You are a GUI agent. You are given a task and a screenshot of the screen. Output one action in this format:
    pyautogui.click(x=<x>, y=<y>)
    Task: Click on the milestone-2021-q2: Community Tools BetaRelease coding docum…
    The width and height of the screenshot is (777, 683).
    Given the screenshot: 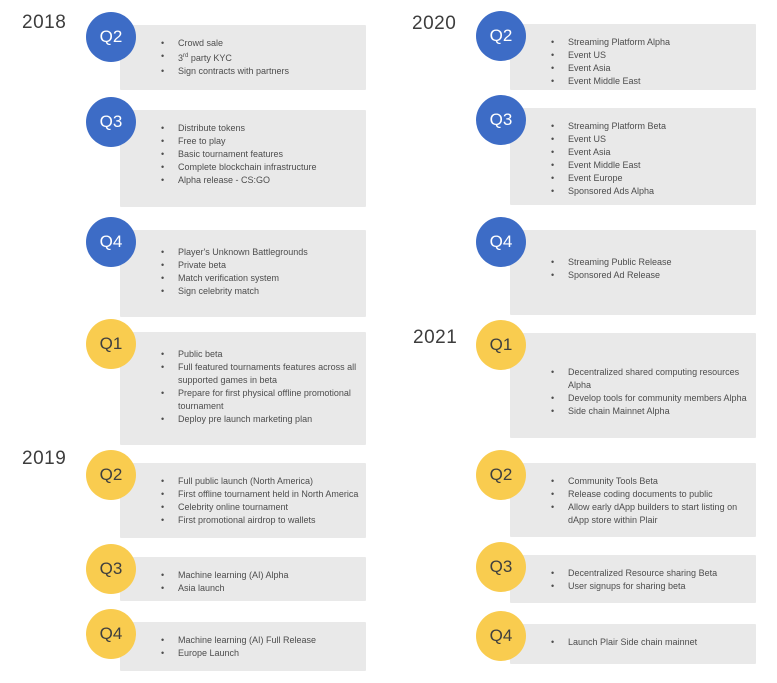 What is the action you would take?
    pyautogui.click(x=616, y=493)
    